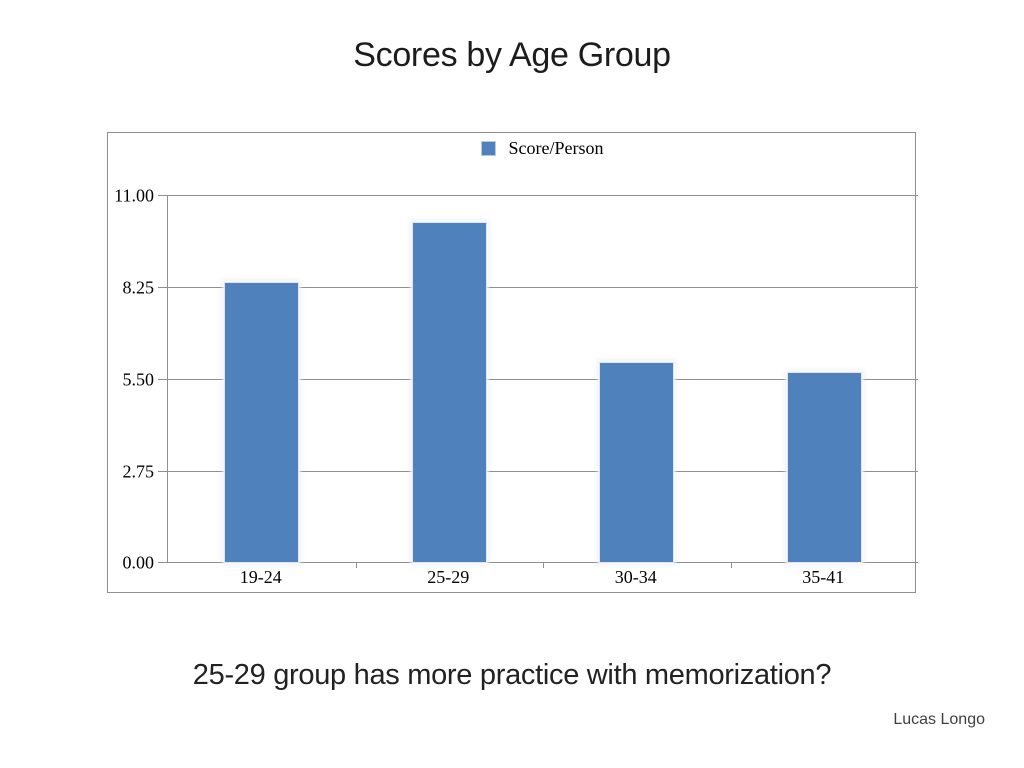  Describe the element at coordinates (260, 577) in the screenshot. I see `x-tick-label-19-24: 19-24` at that location.